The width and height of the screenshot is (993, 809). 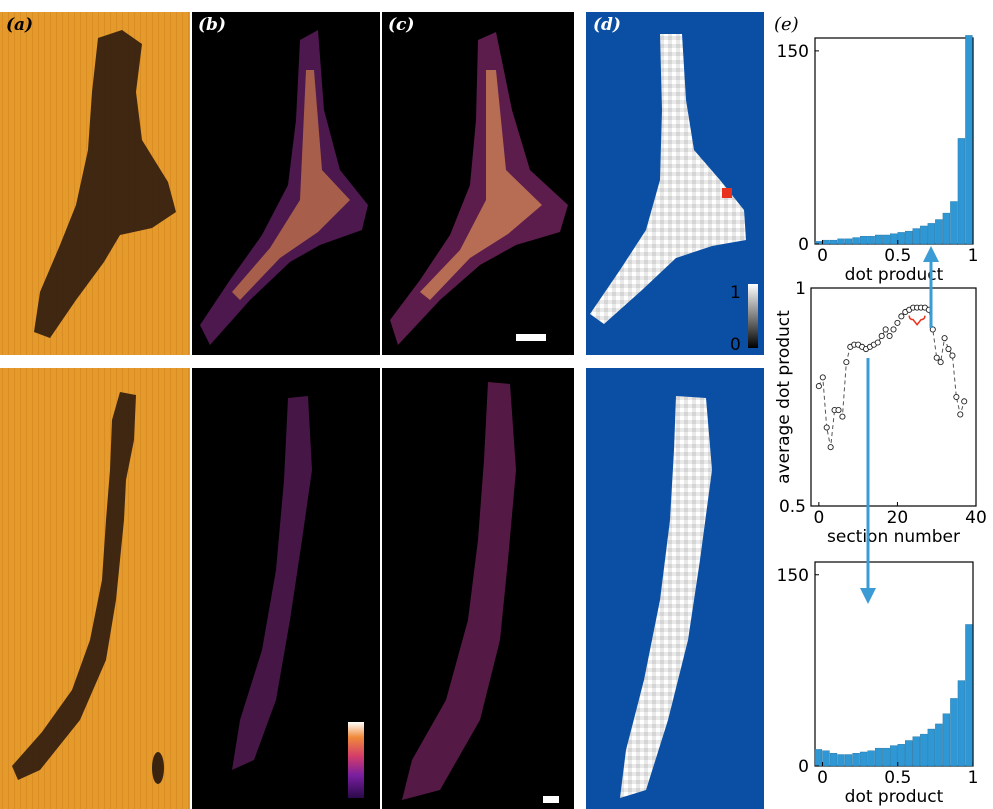 What do you see at coordinates (973, 256) in the screenshot?
I see `x-tick-label: 1` at bounding box center [973, 256].